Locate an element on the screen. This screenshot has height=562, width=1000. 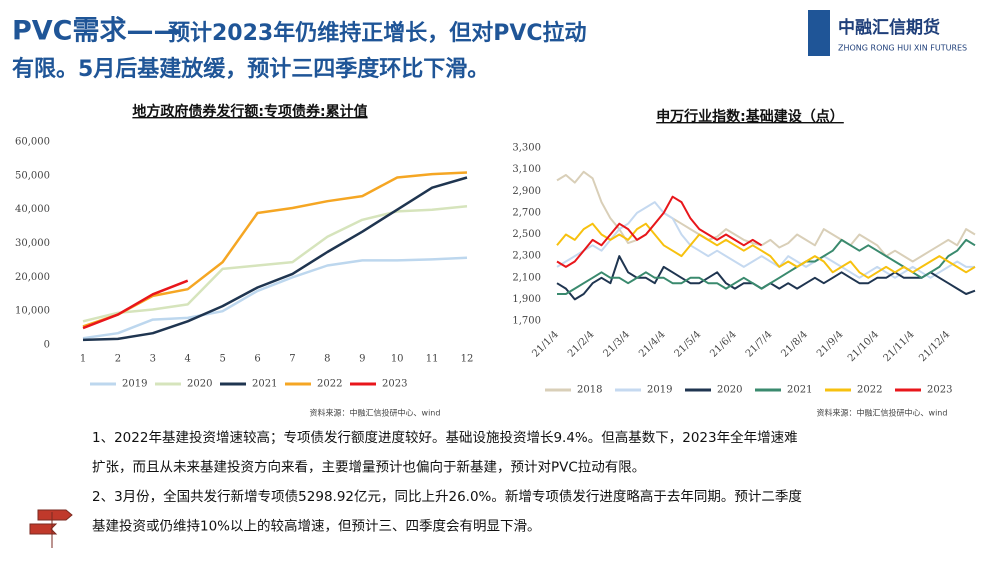
x-tick-label: 10 is located at coordinates (397, 359).